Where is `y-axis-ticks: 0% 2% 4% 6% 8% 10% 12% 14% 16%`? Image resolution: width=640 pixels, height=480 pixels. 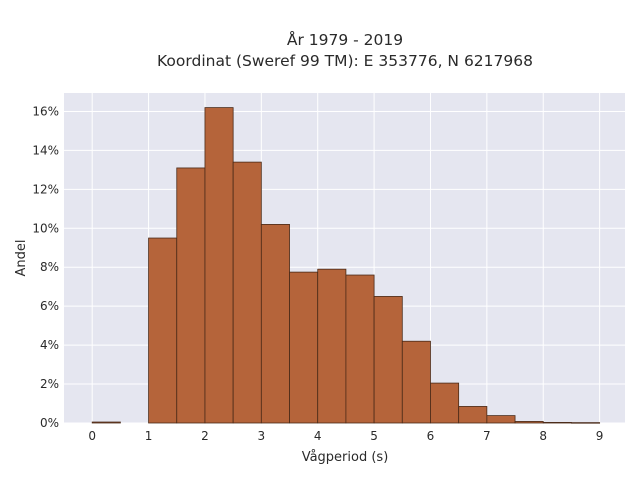 y-axis-ticks: 0% 2% 4% 6% 8% 10% 12% 14% 16% is located at coordinates (45, 267).